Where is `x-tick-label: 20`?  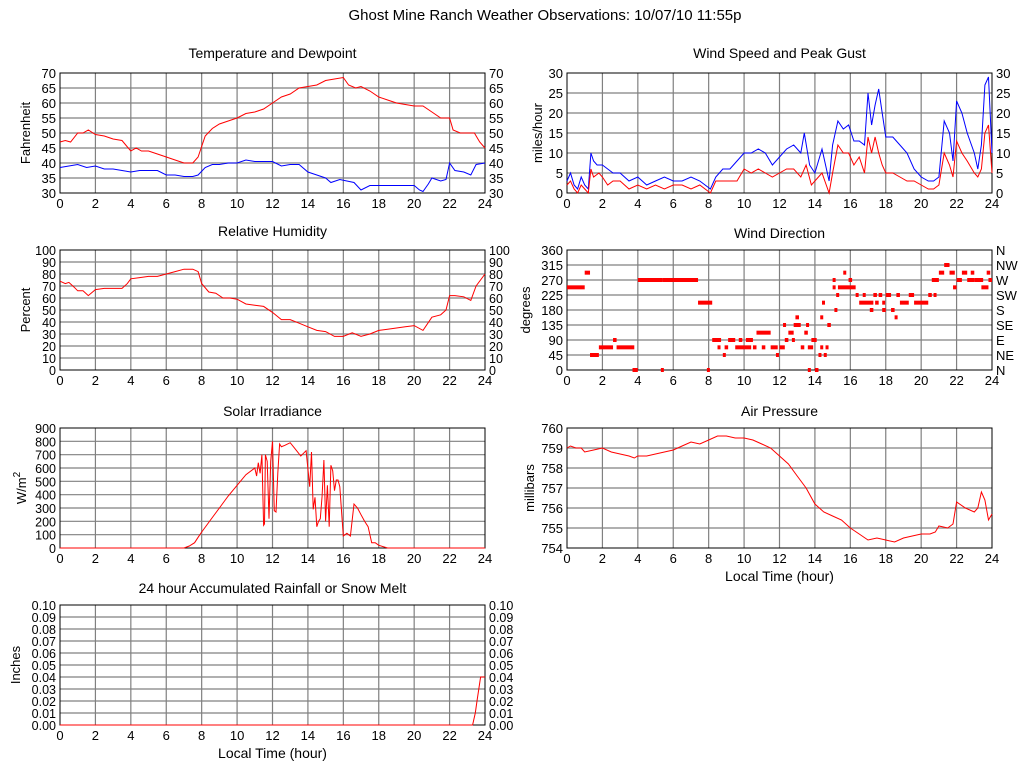 x-tick-label: 20 is located at coordinates (414, 380).